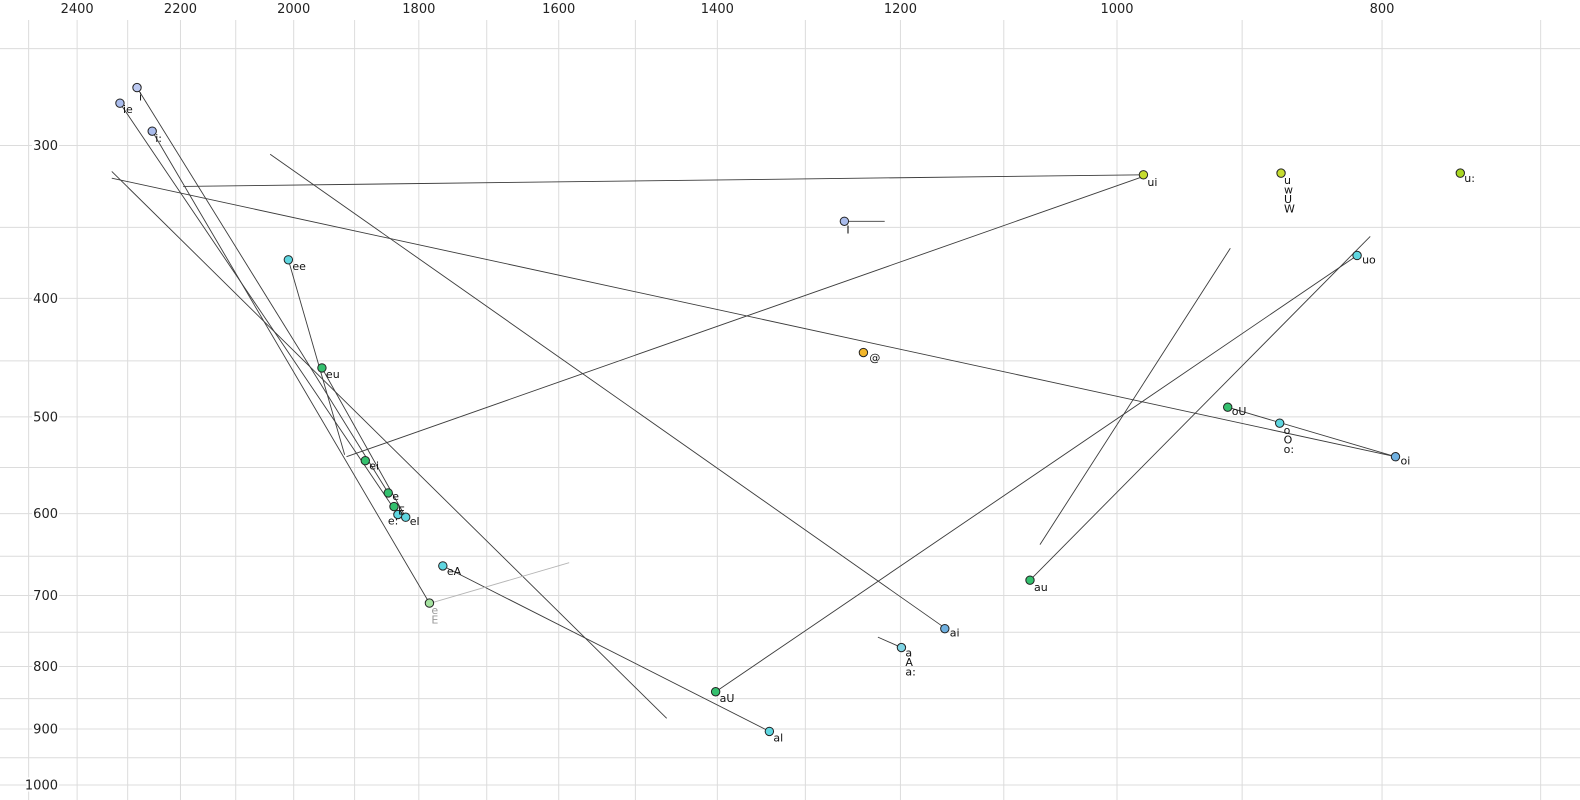 The width and height of the screenshot is (1580, 800). Describe the element at coordinates (1369, 259) in the screenshot. I see `vowel-label: uo` at that location.